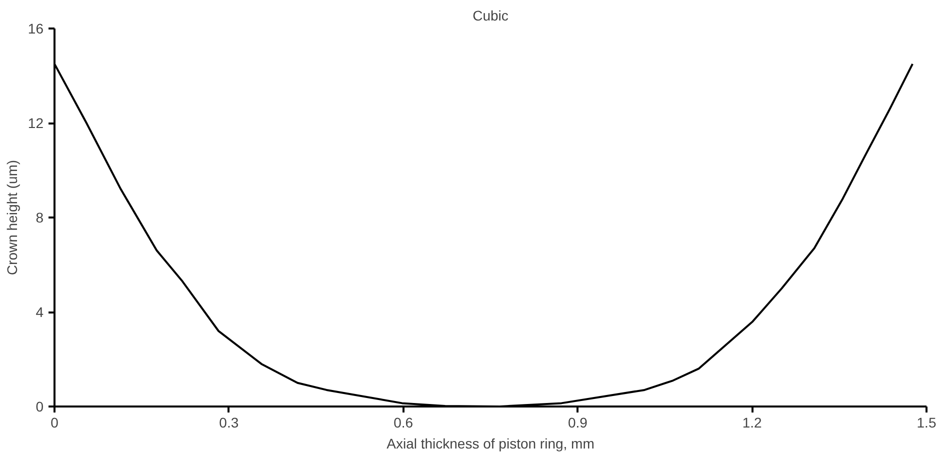 The width and height of the screenshot is (943, 456). What do you see at coordinates (752, 422) in the screenshot?
I see `x-tick-label: 1.2` at bounding box center [752, 422].